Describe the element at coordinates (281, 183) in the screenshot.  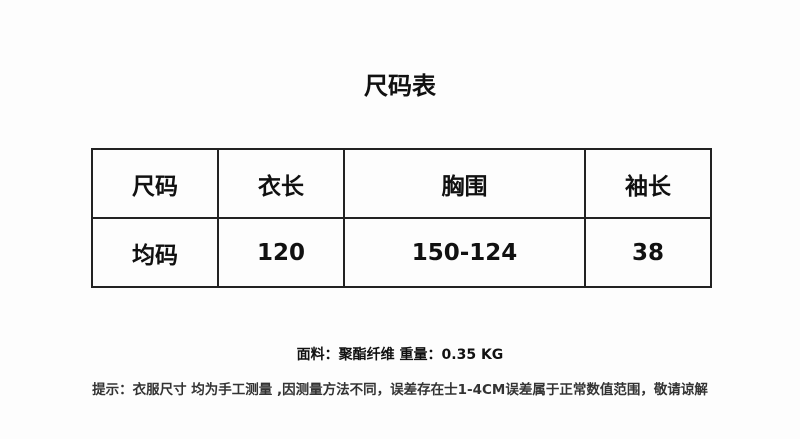
I see `header-cell: 衣长` at that location.